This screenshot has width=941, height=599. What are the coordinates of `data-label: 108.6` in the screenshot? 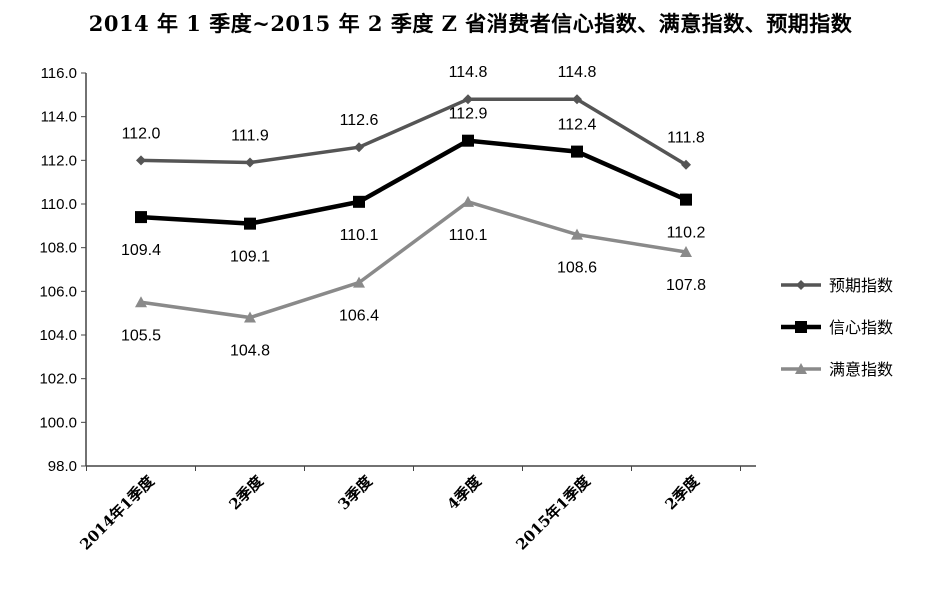 It's located at (577, 268).